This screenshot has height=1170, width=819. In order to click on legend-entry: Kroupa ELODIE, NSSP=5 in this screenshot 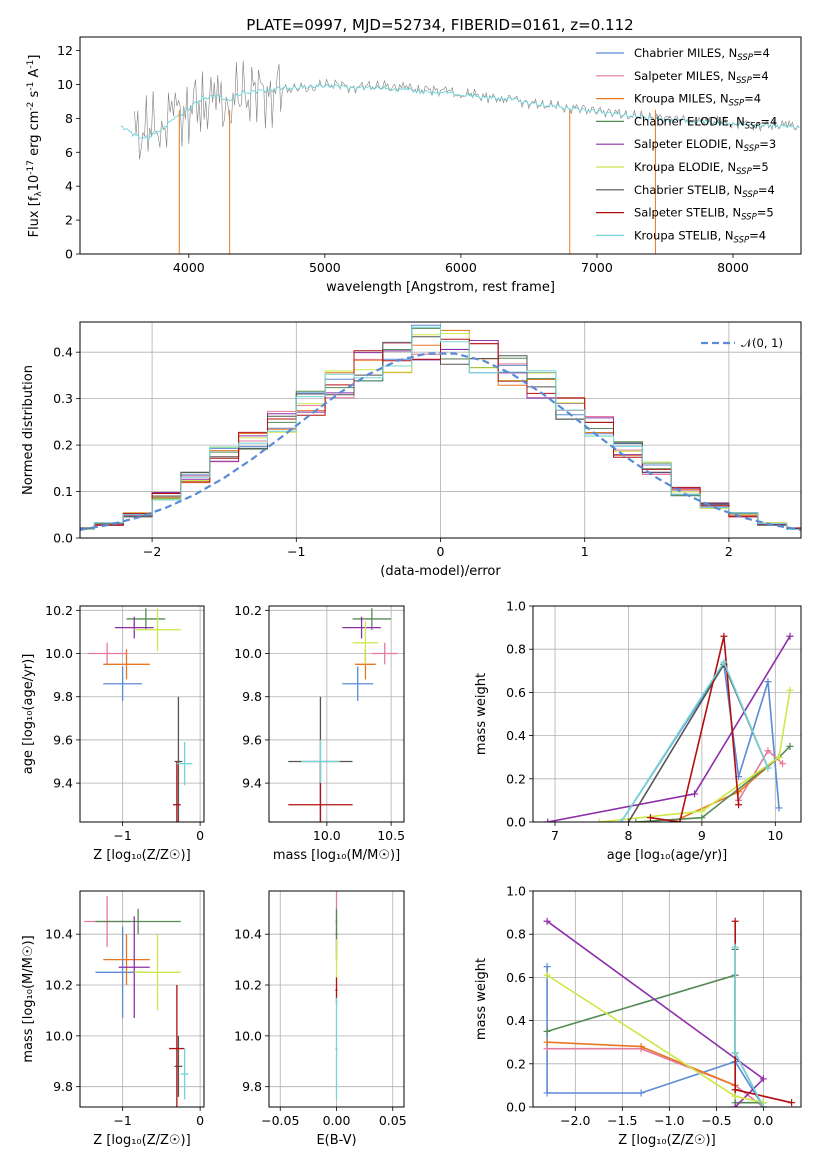, I will do `click(701, 168)`.